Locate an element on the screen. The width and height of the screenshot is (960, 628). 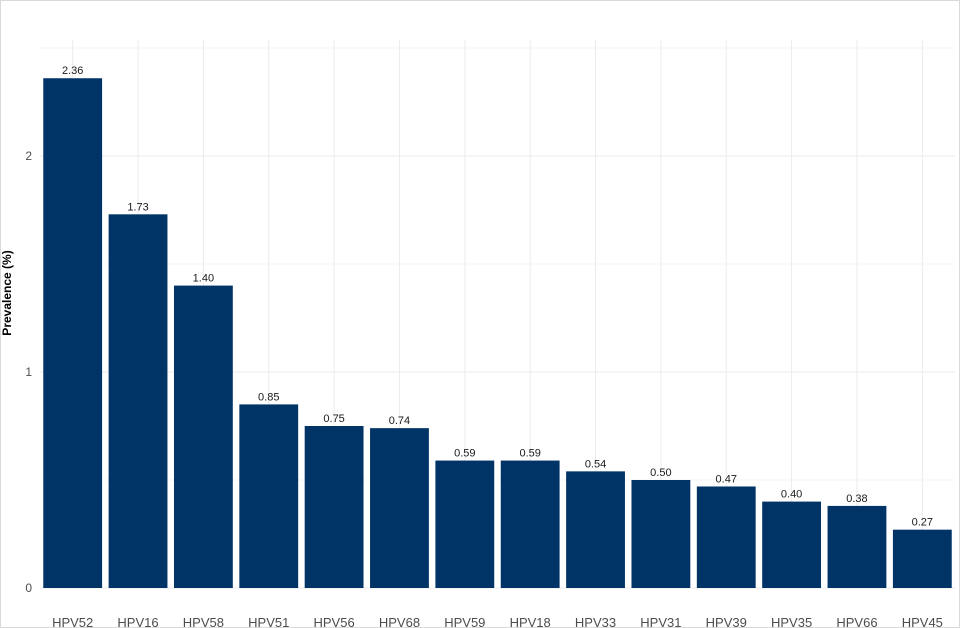
data-label: 1.40 is located at coordinates (203, 279).